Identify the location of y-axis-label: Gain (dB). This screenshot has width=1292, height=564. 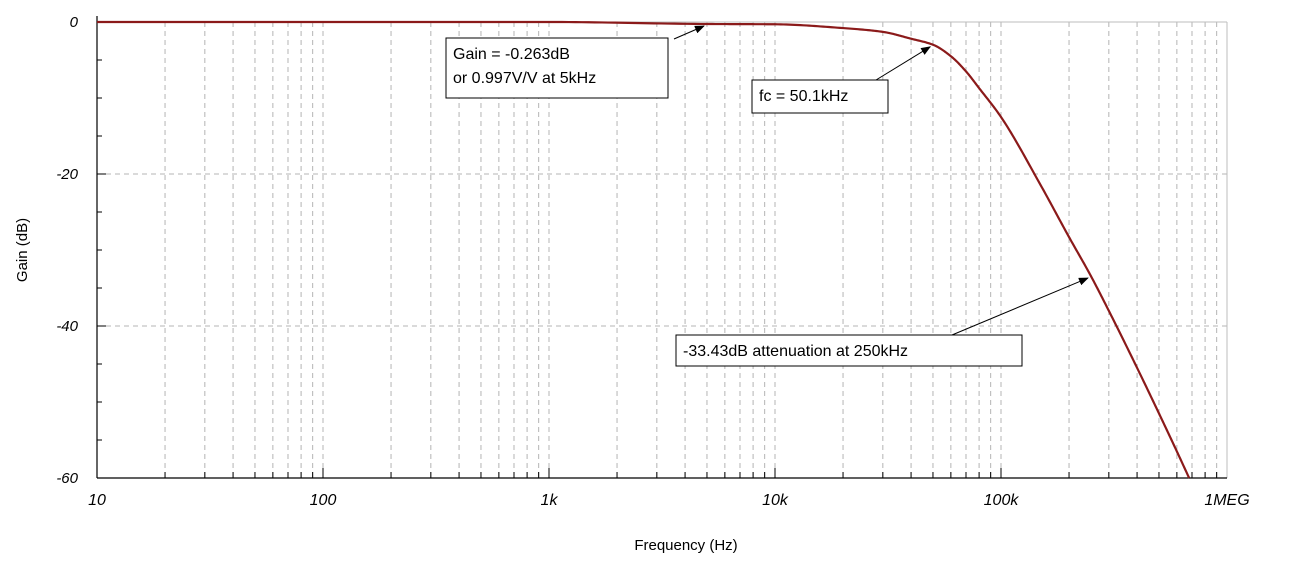
(22, 250).